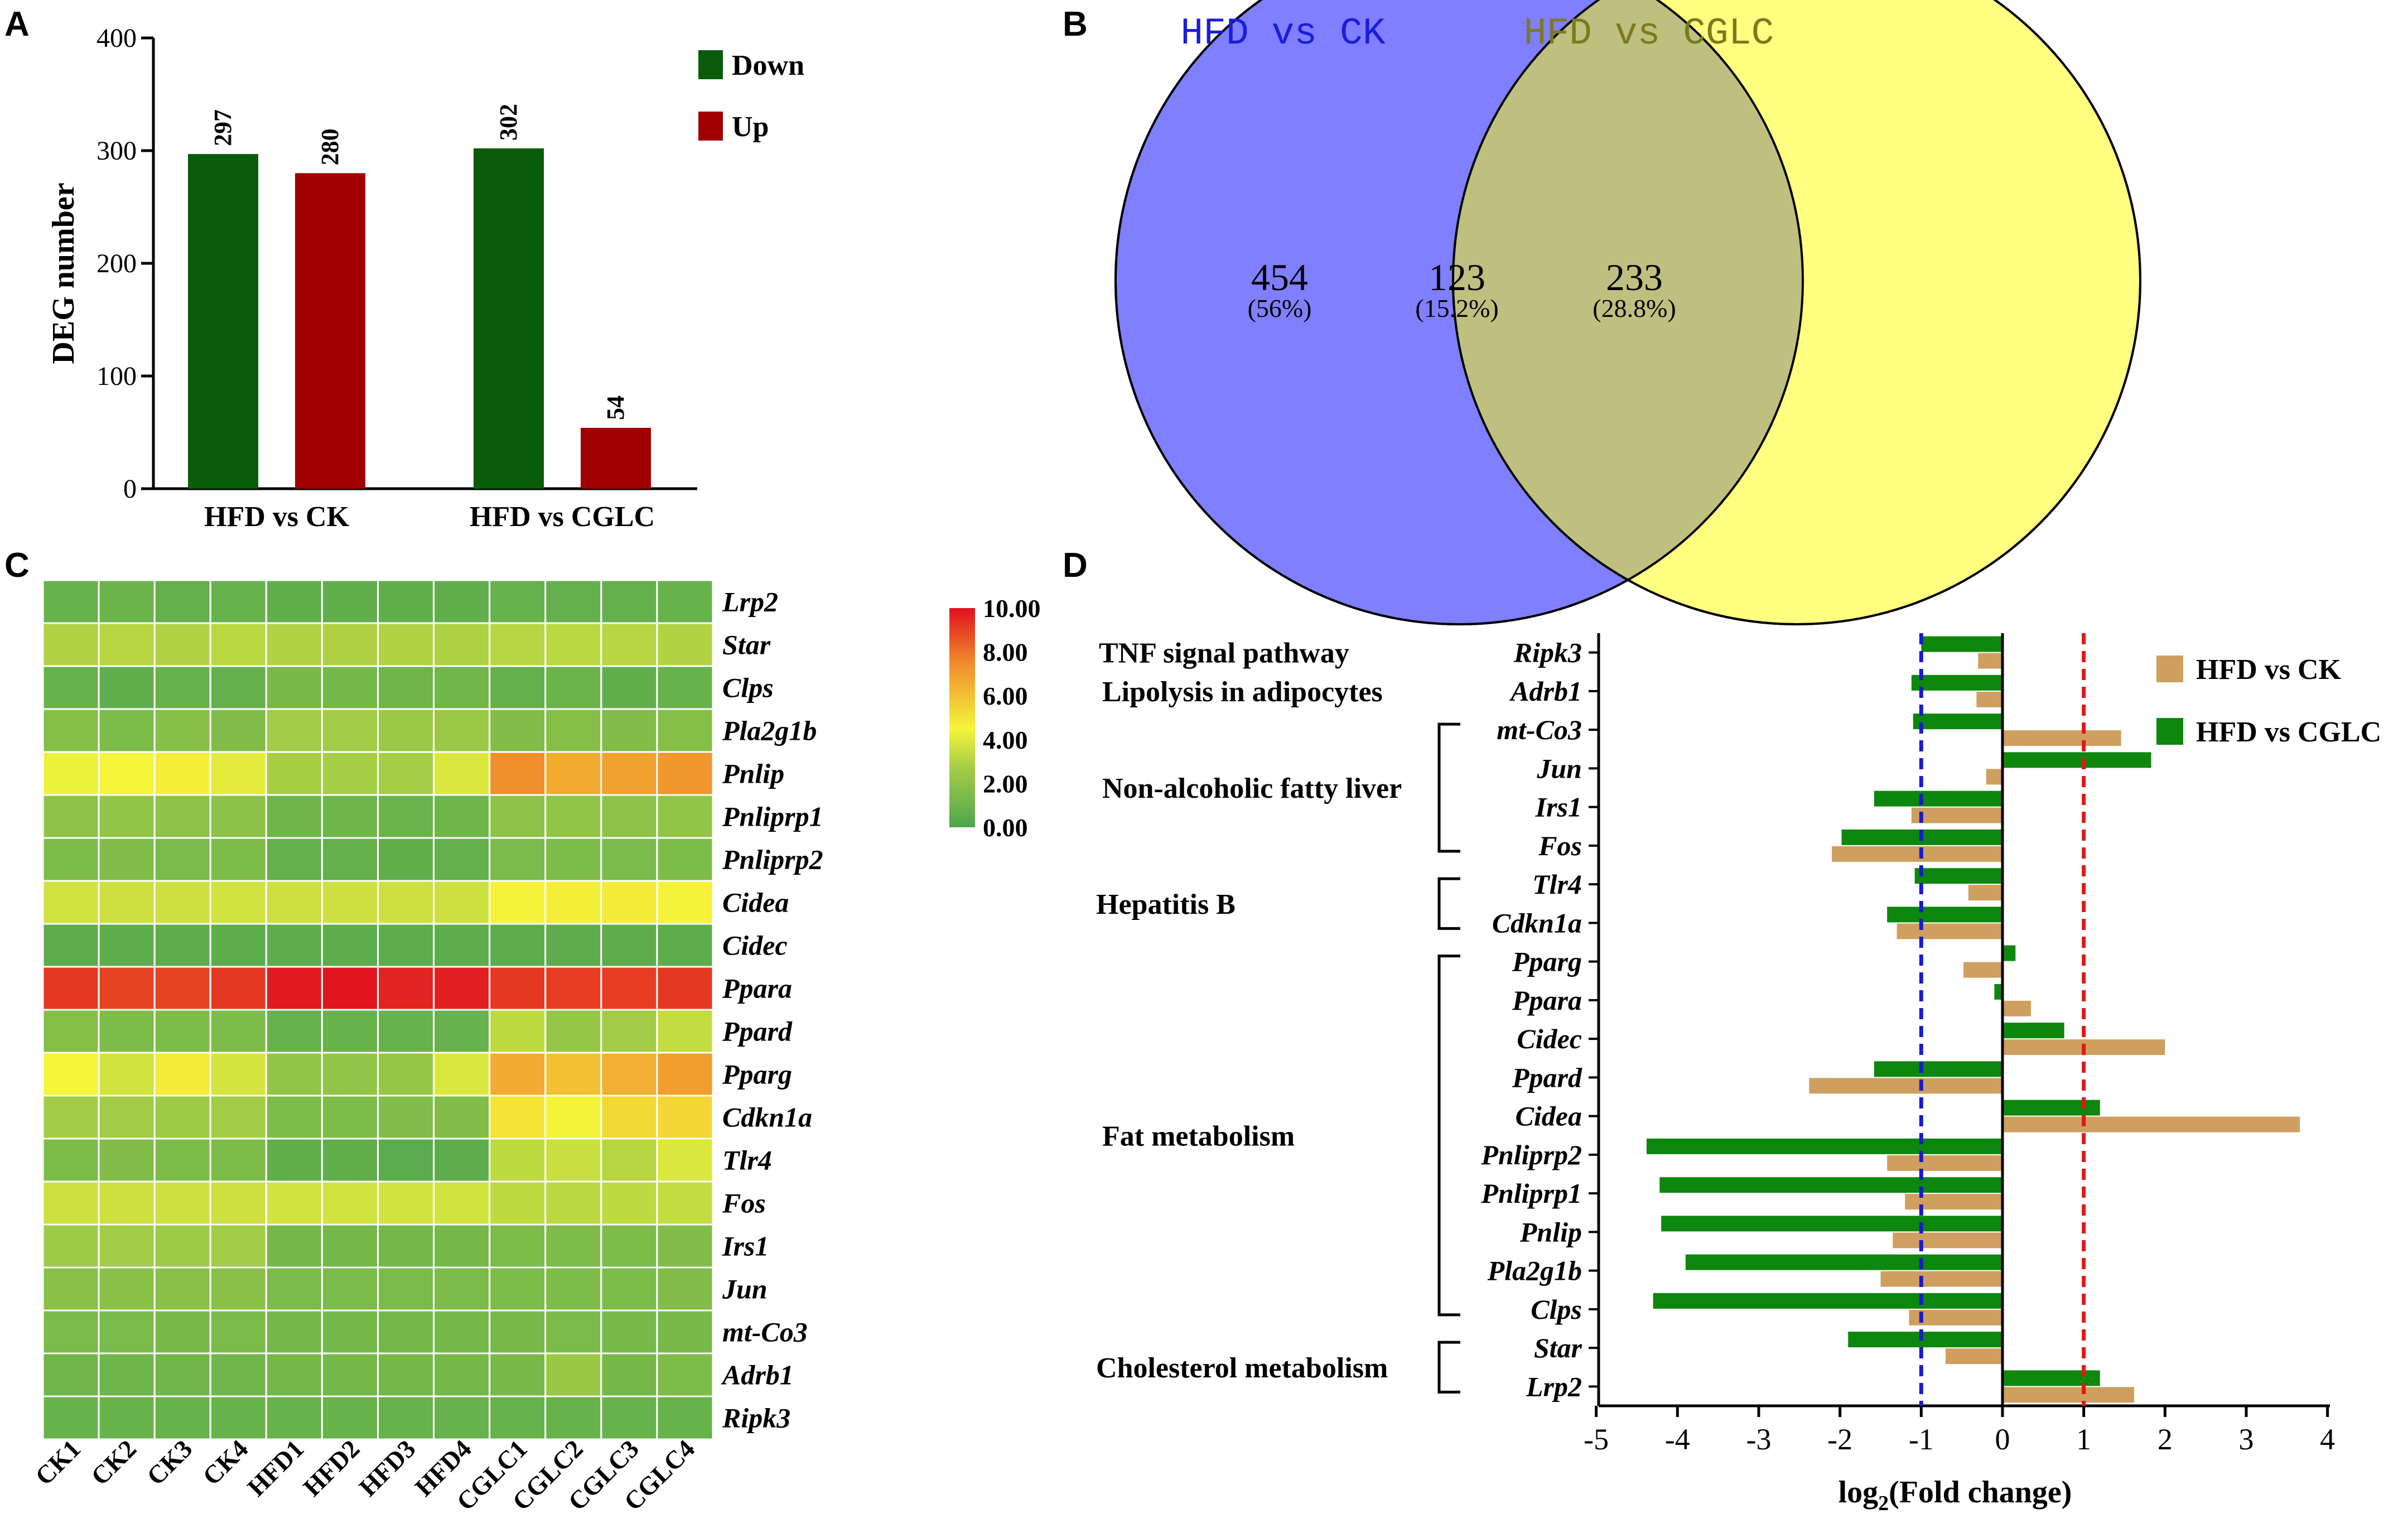 This screenshot has height=1528, width=2408. Describe the element at coordinates (1549, 1116) in the screenshot. I see `d-gene-label: Cidea` at that location.